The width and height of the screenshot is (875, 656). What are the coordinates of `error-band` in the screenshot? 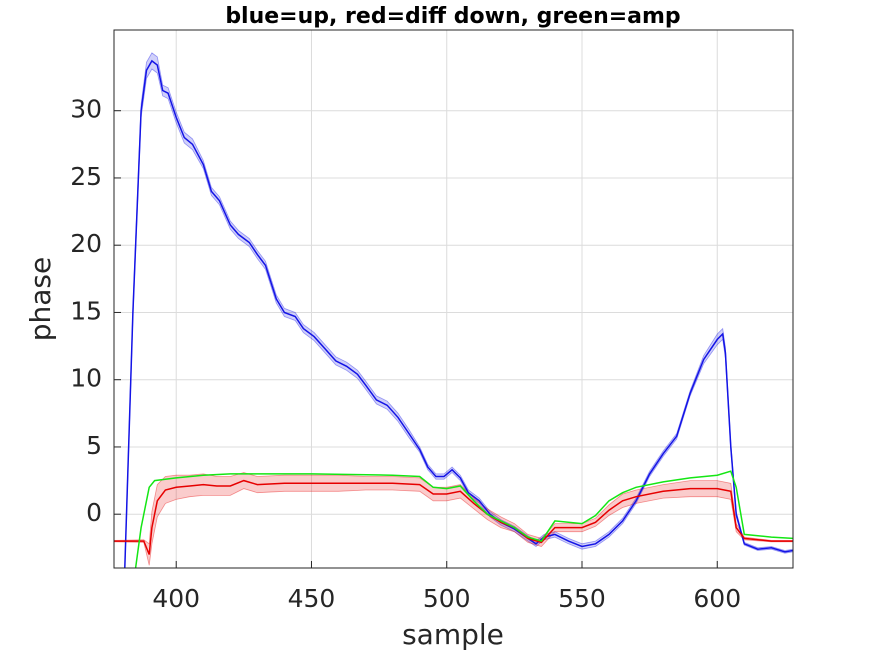 It's located at (453, 519).